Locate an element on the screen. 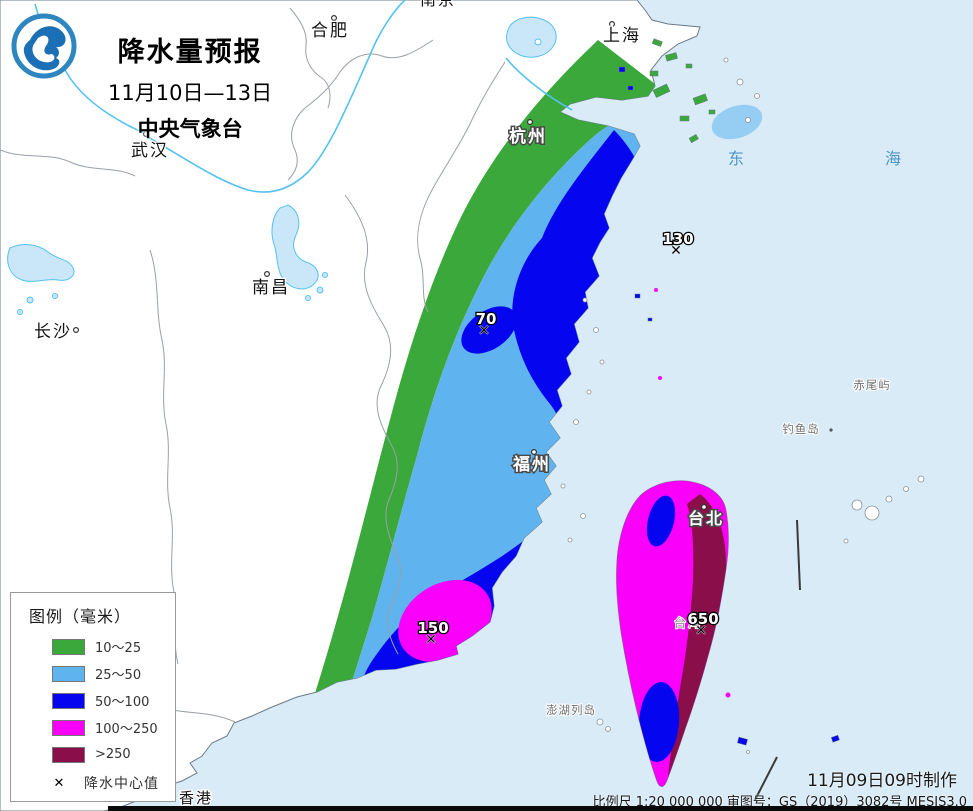 The image size is (973, 811). legend-row: 50～100 is located at coordinates (113, 700).